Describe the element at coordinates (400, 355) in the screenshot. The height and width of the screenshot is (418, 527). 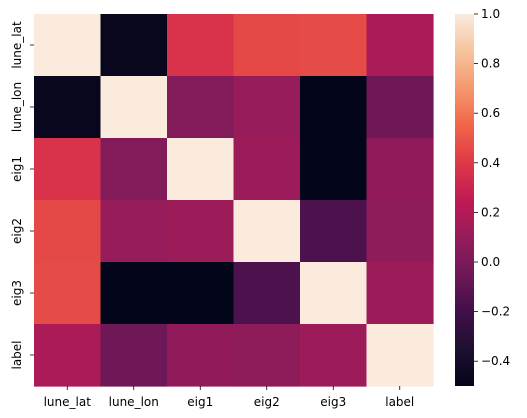
I see `heatmap-cell-label-label` at that location.